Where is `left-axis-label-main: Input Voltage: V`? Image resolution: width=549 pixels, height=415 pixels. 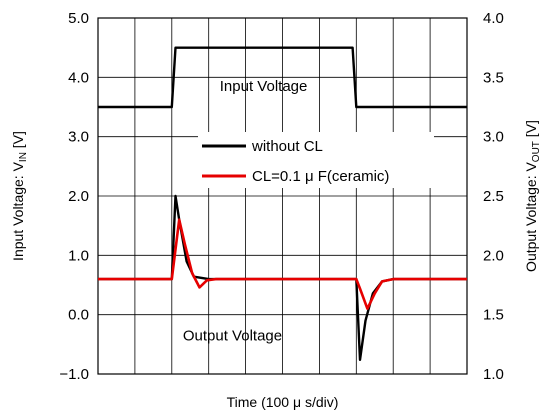 left-axis-label-main: Input Voltage: V is located at coordinates (18, 211).